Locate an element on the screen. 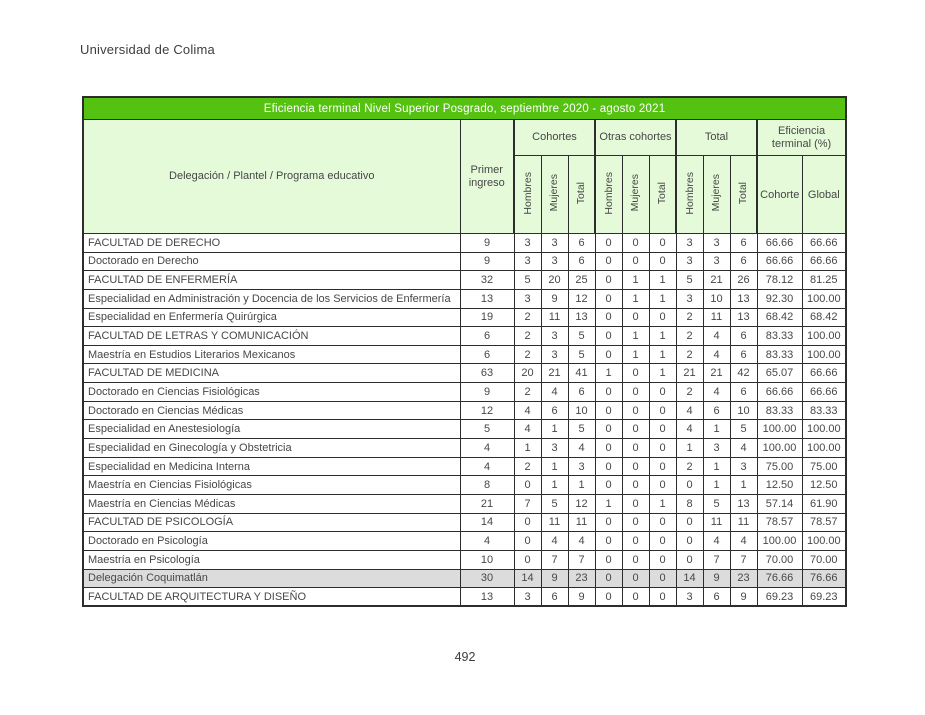 This screenshot has width=925, height=715. program-cell: Maestría en Psicología is located at coordinates (271, 559).